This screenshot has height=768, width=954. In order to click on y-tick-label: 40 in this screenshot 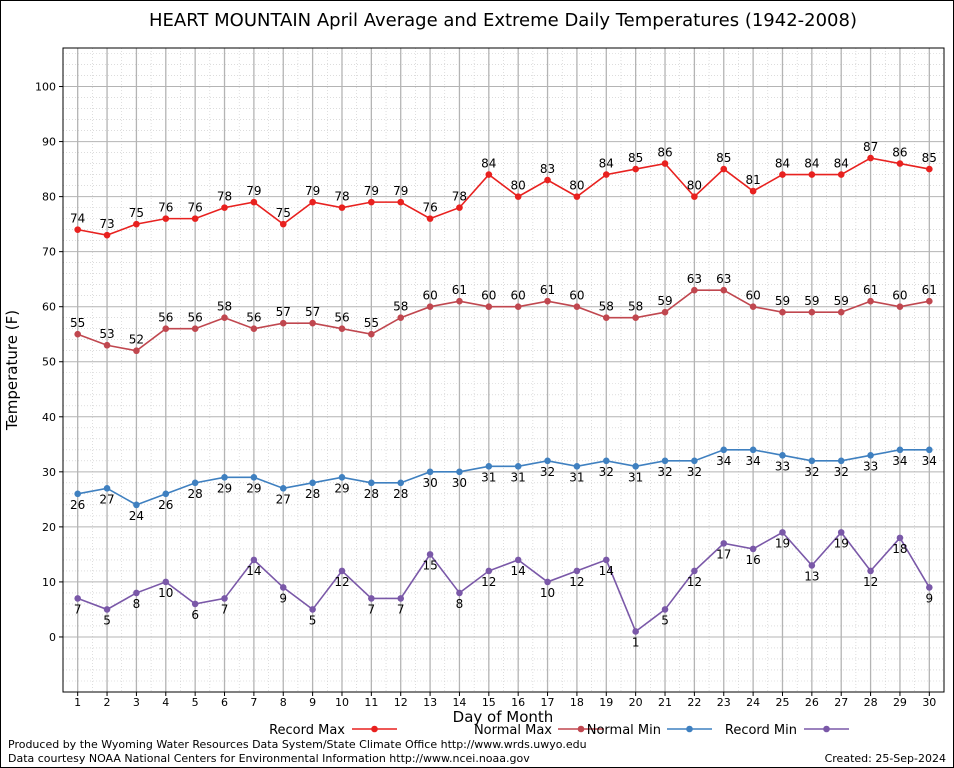, I will do `click(49, 417)`.